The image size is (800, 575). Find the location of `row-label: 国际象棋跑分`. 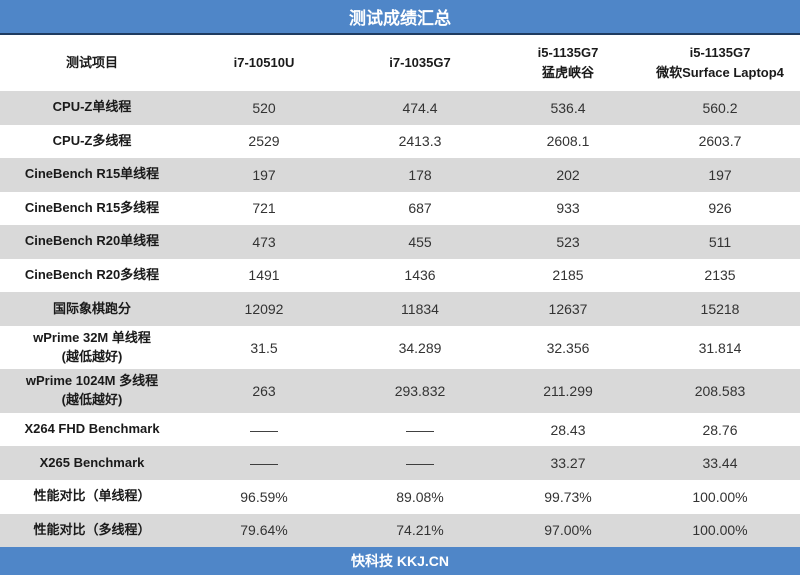

row-label: 国际象棋跑分 is located at coordinates (92, 309).